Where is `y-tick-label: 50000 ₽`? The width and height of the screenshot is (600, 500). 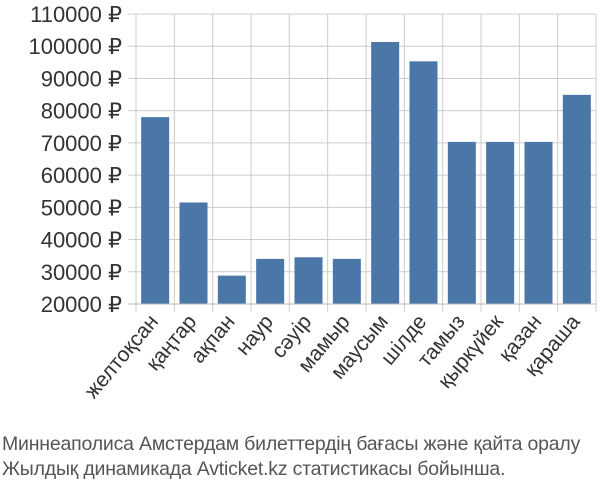
y-tick-label: 50000 ₽ is located at coordinates (81, 207).